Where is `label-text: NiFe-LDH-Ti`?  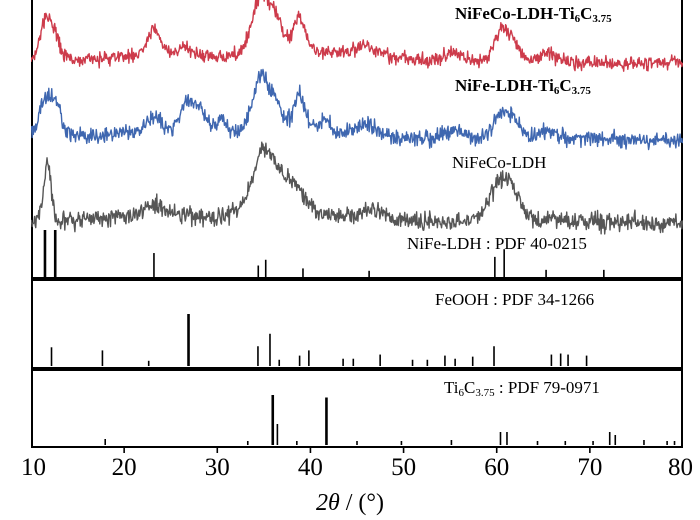
label-text: NiFe-LDH-Ti is located at coordinates (504, 85).